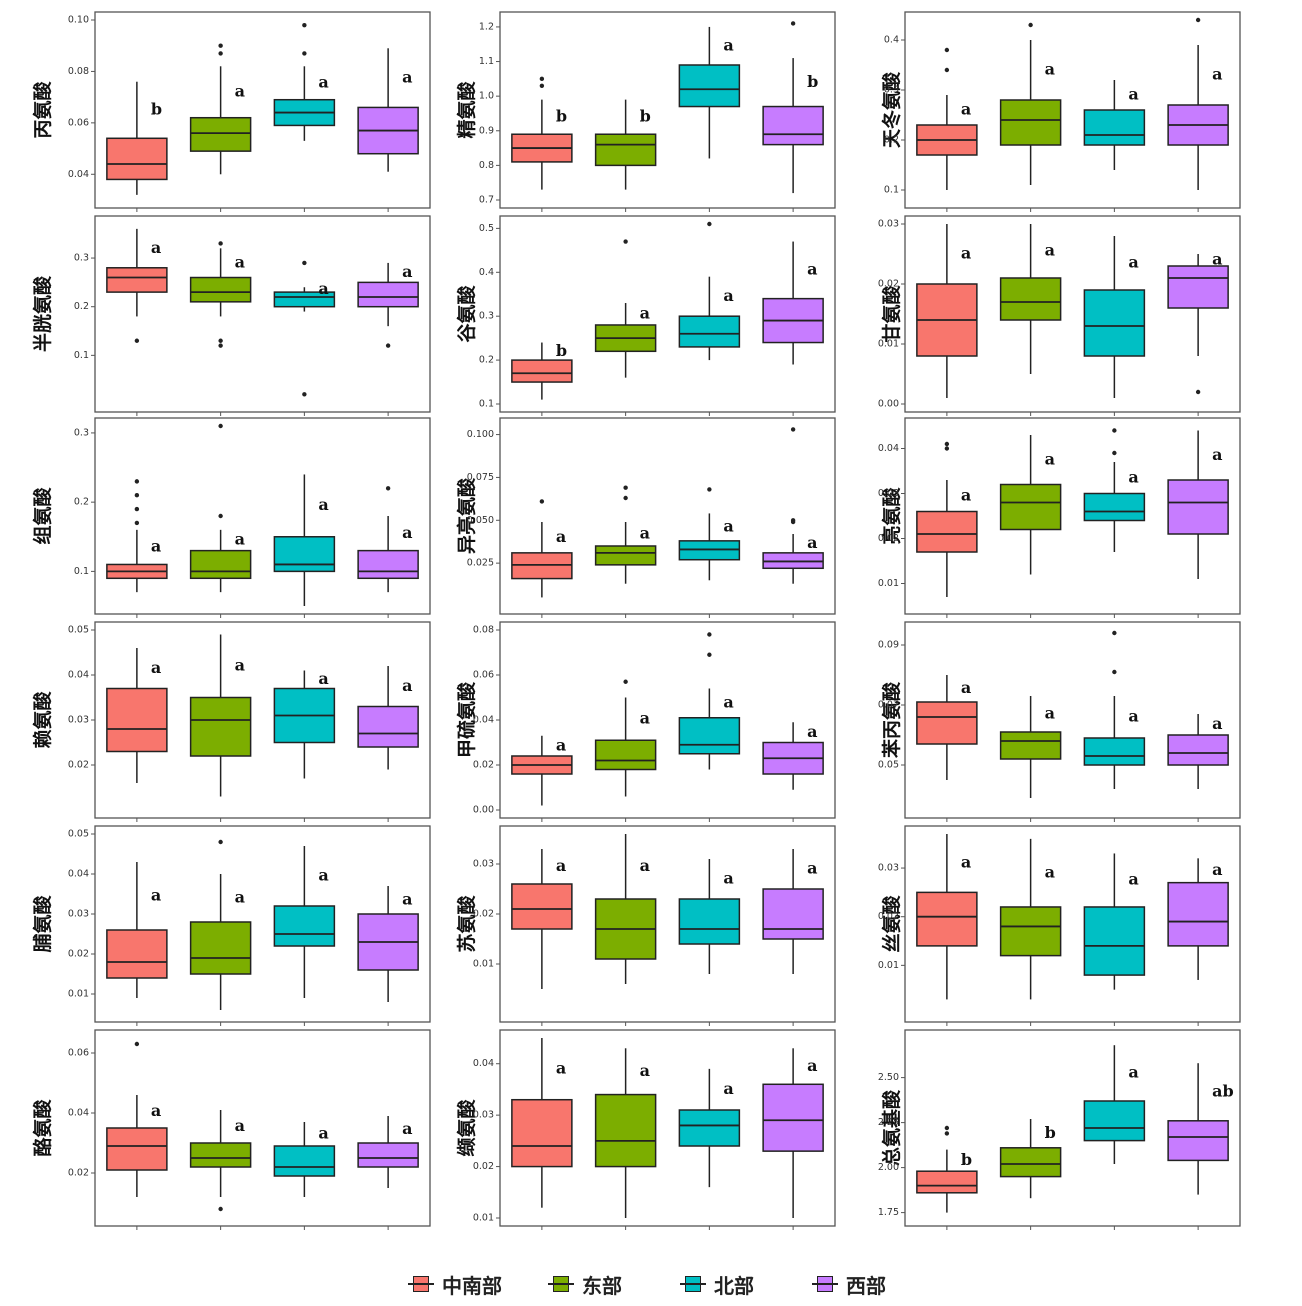 The height and width of the screenshot is (1306, 1302). Describe the element at coordinates (486, 26) in the screenshot. I see `y-tick-label: 1.2` at that location.